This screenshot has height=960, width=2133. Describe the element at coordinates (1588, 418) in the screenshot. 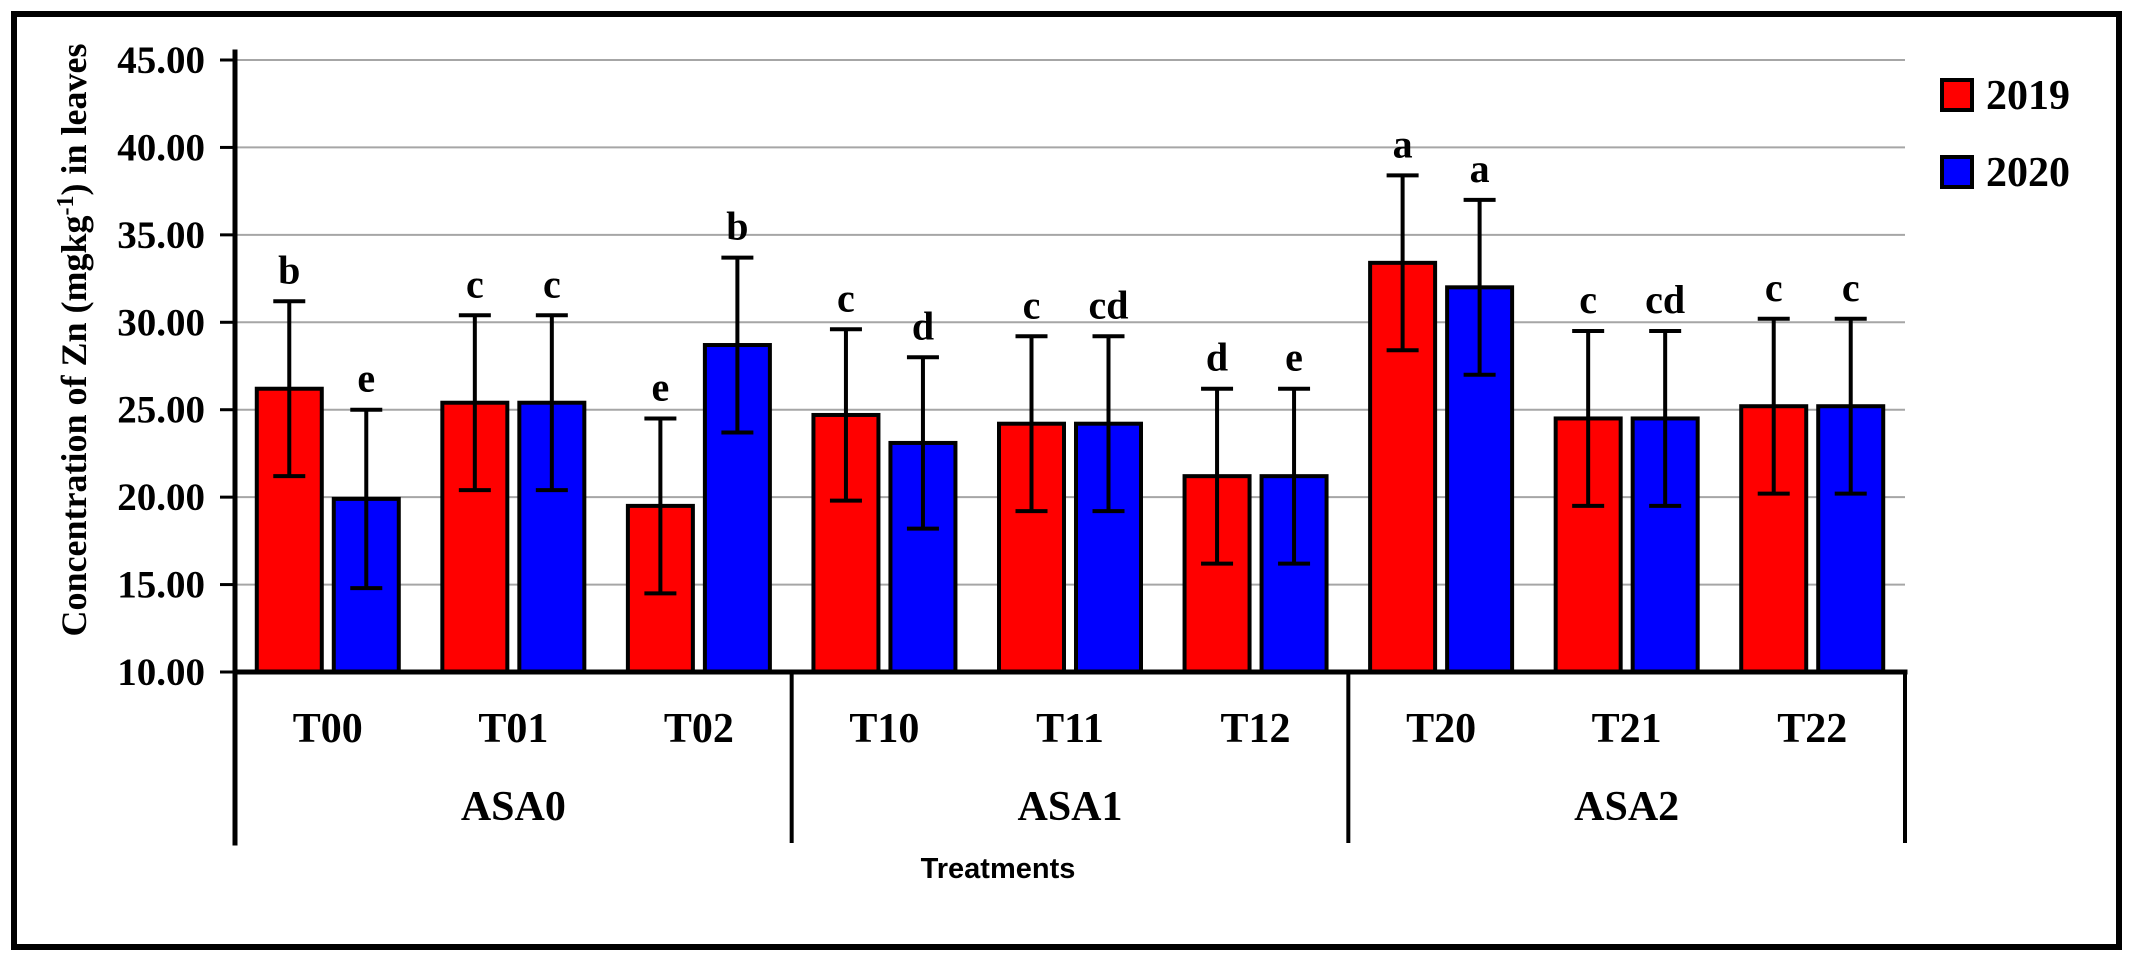

I see `error-bar-2019-T21` at that location.